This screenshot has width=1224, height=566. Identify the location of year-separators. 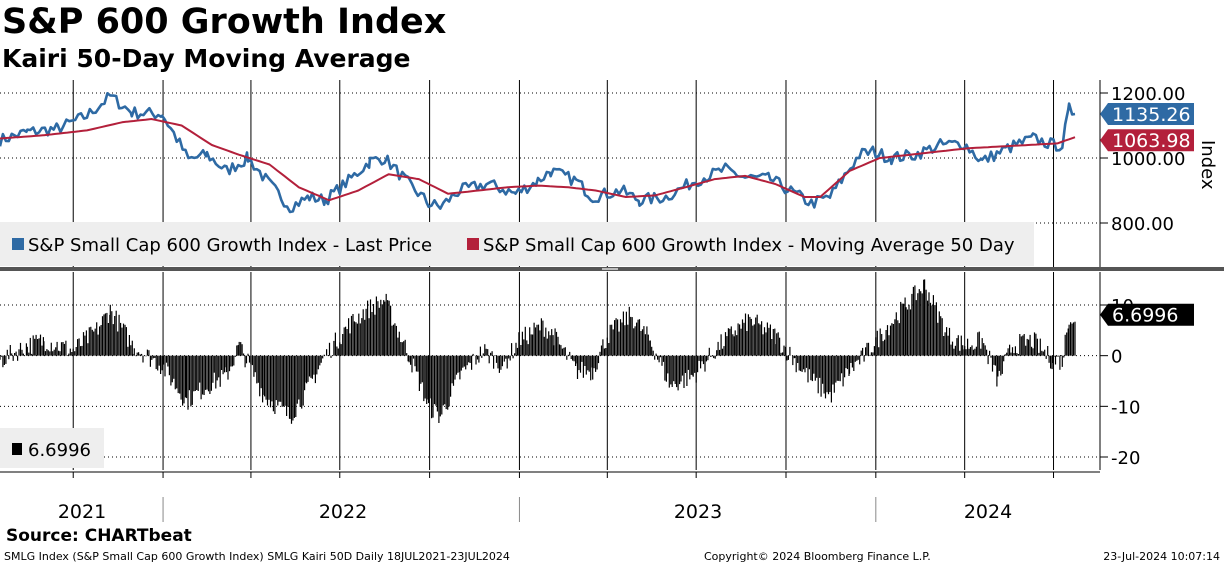
(563, 497).